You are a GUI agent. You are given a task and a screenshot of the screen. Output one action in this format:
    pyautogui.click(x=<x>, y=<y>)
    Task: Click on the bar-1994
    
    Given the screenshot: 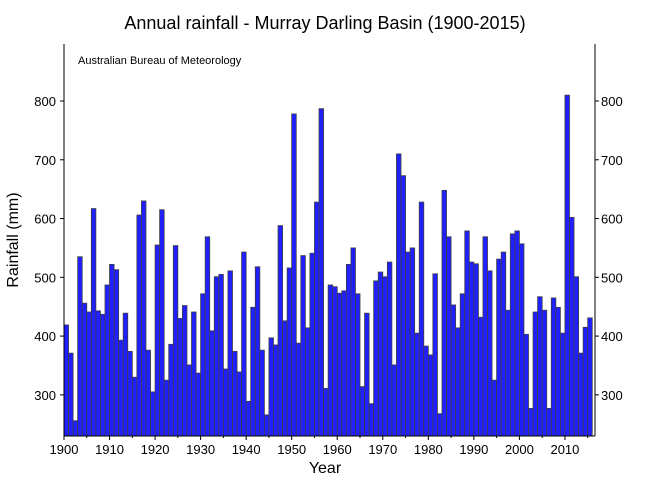 What is the action you would take?
    pyautogui.click(x=494, y=408)
    